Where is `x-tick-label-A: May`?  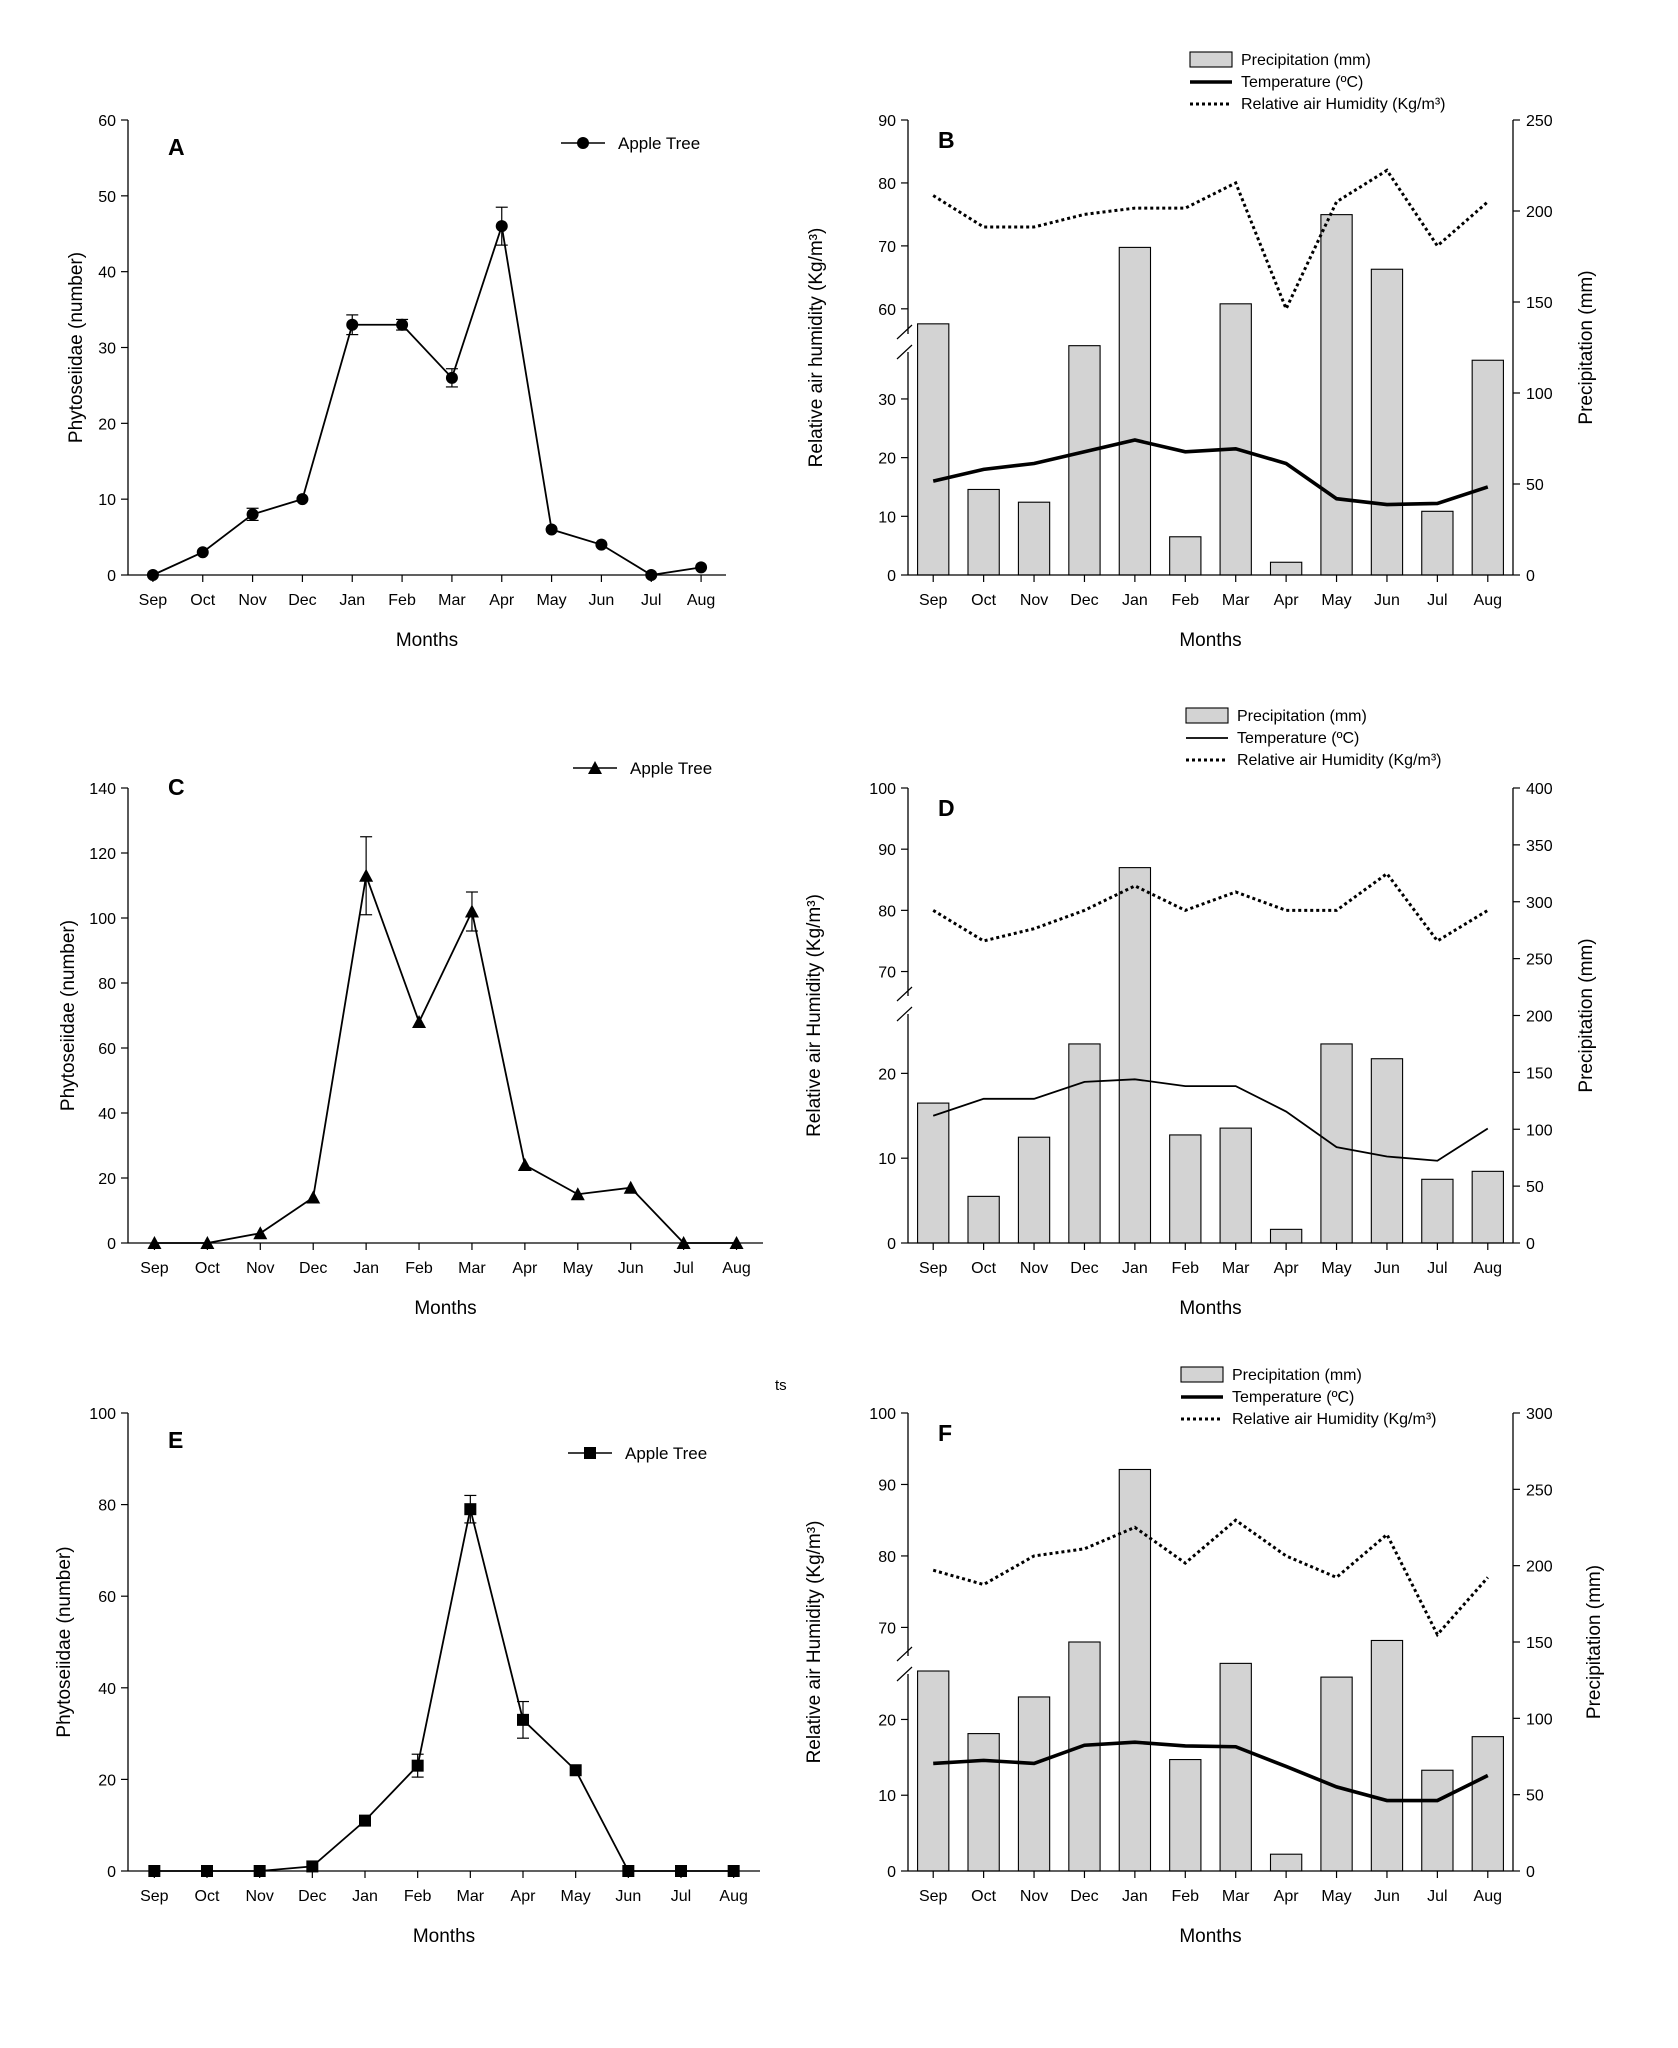
x-tick-label-A: May is located at coordinates (551, 600).